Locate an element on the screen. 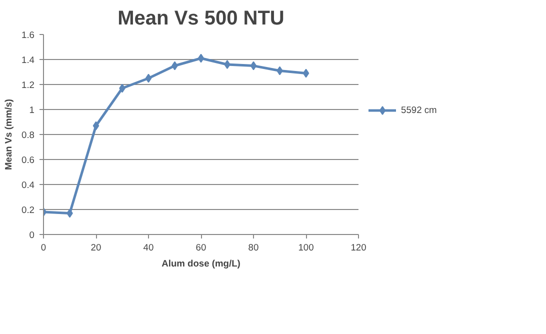 Image resolution: width=546 pixels, height=334 pixels. x-tick-label: 80 is located at coordinates (253, 247).